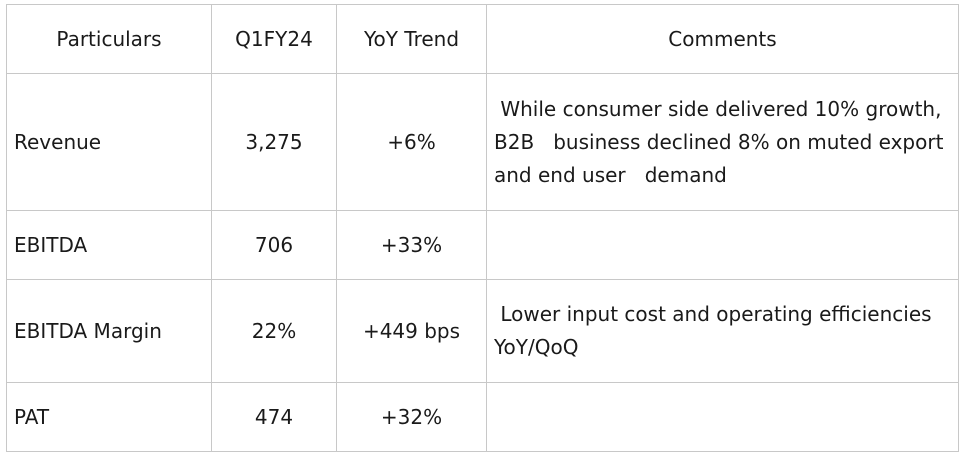  What do you see at coordinates (58, 141) in the screenshot?
I see `particular-label: Revenue` at bounding box center [58, 141].